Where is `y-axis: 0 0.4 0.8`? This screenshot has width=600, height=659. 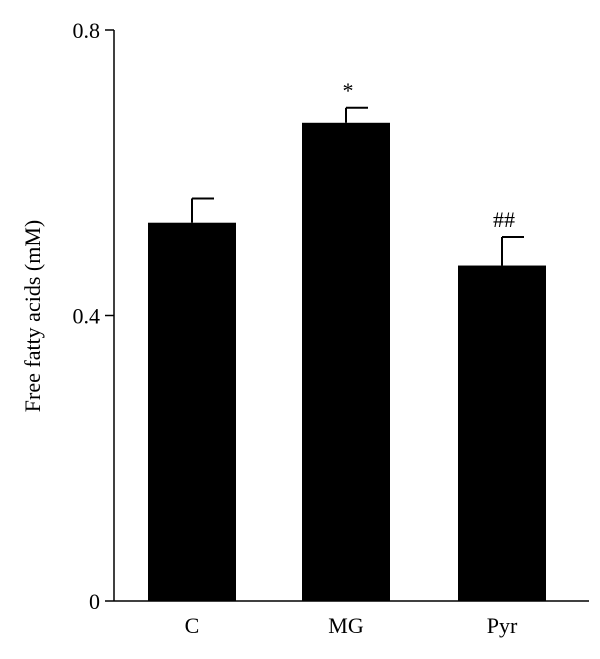
y-axis: 0 0.4 0.8 is located at coordinates (94, 316).